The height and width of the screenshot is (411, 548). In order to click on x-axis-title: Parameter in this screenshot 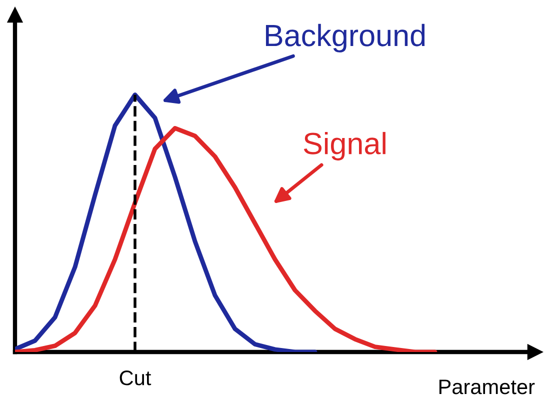, I will do `click(487, 387)`.